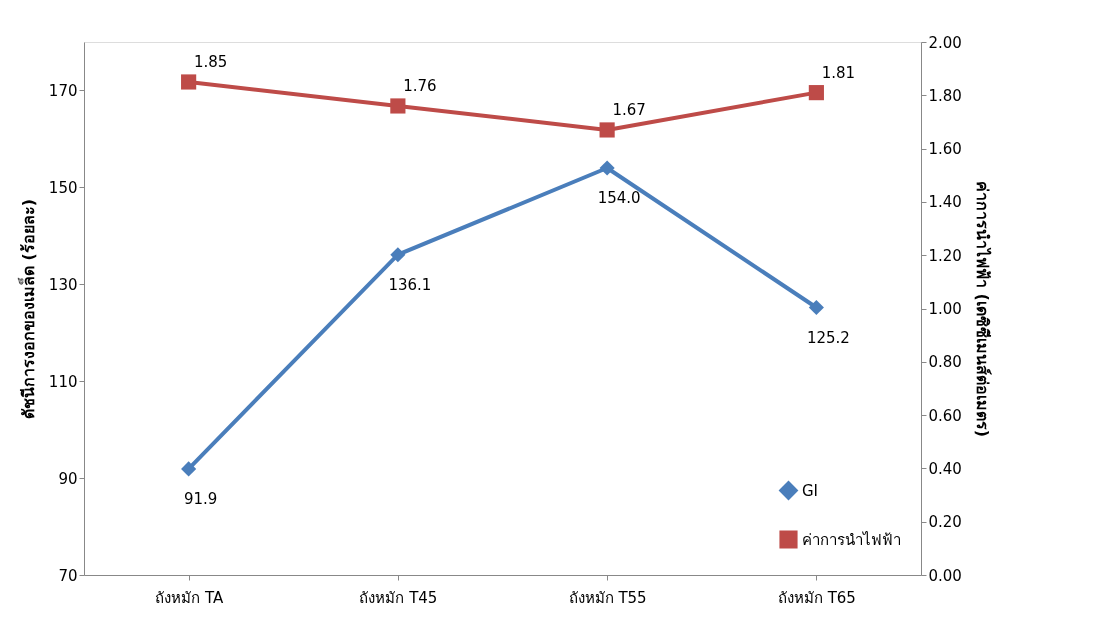 This screenshot has height=635, width=1106. I want to click on data-label: 1.81, so click(838, 72).